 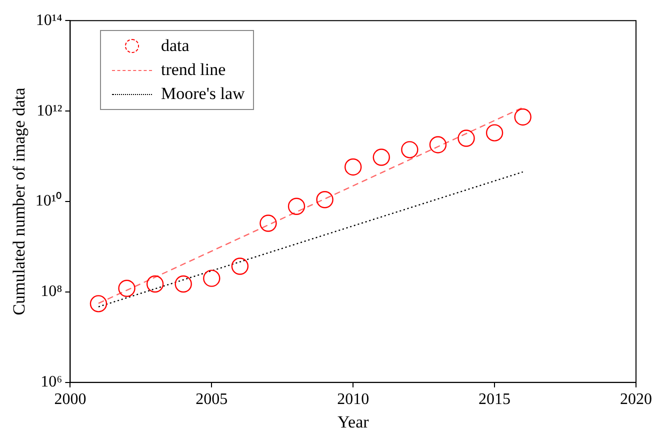 I want to click on y-tick-label: 10⁸, so click(x=51, y=291).